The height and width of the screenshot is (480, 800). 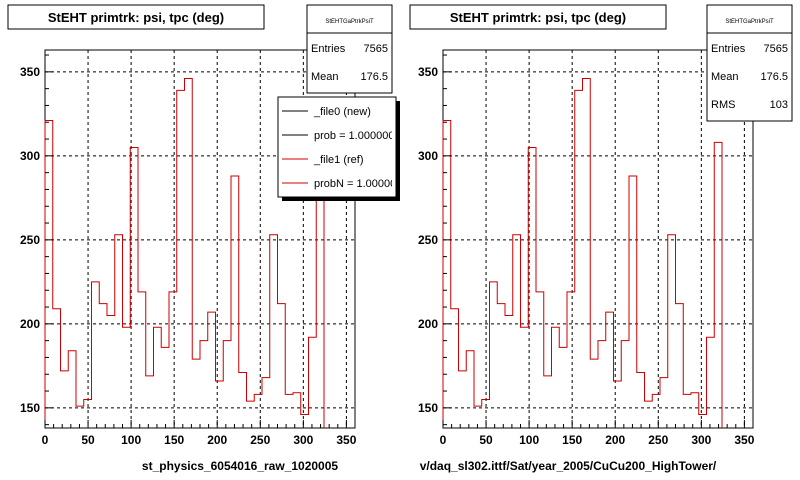 What do you see at coordinates (338, 160) in the screenshot?
I see `legend-entry-label: _file1 (ref)` at bounding box center [338, 160].